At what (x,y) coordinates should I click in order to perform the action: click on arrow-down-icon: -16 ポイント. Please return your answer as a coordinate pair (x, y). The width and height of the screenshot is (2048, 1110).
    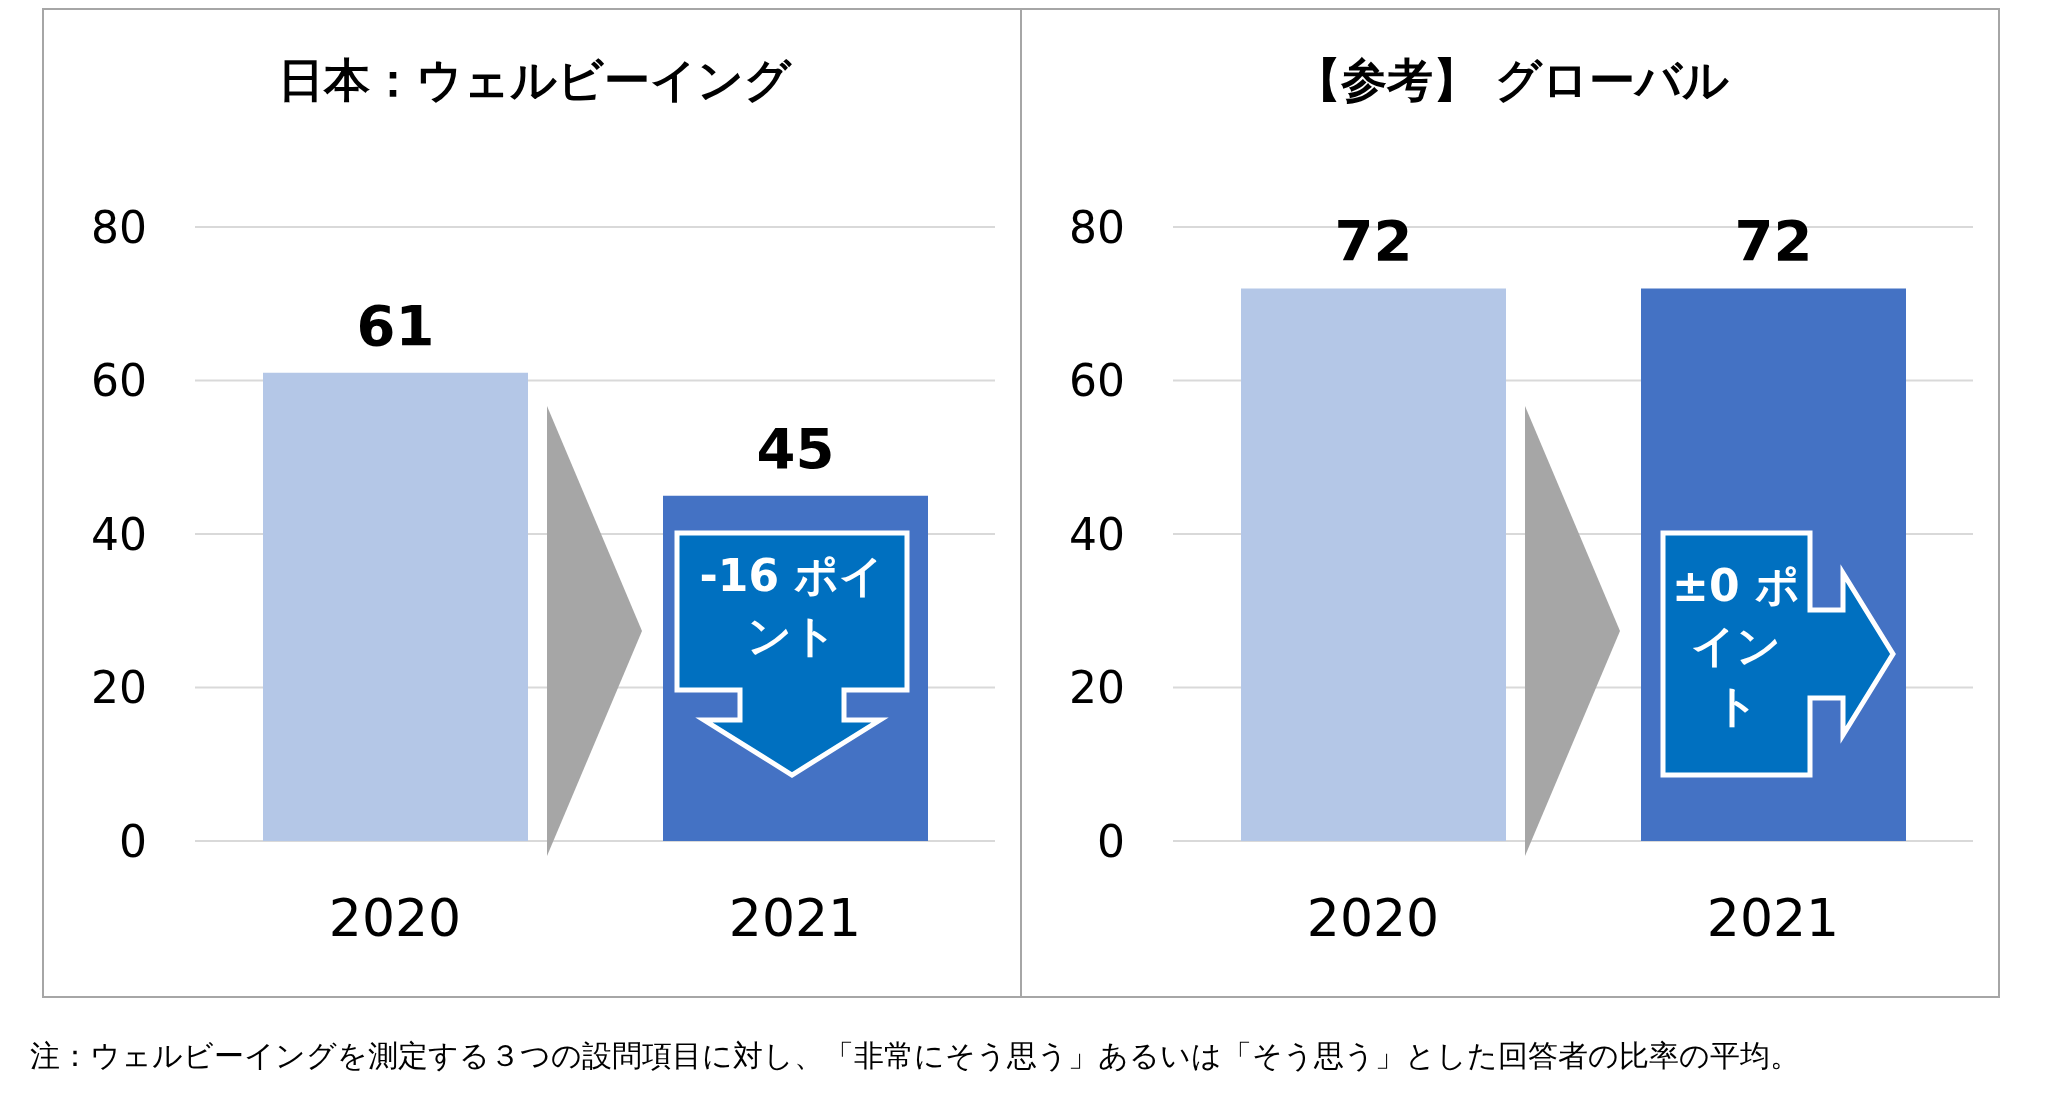
    Looking at the image, I should click on (792, 654).